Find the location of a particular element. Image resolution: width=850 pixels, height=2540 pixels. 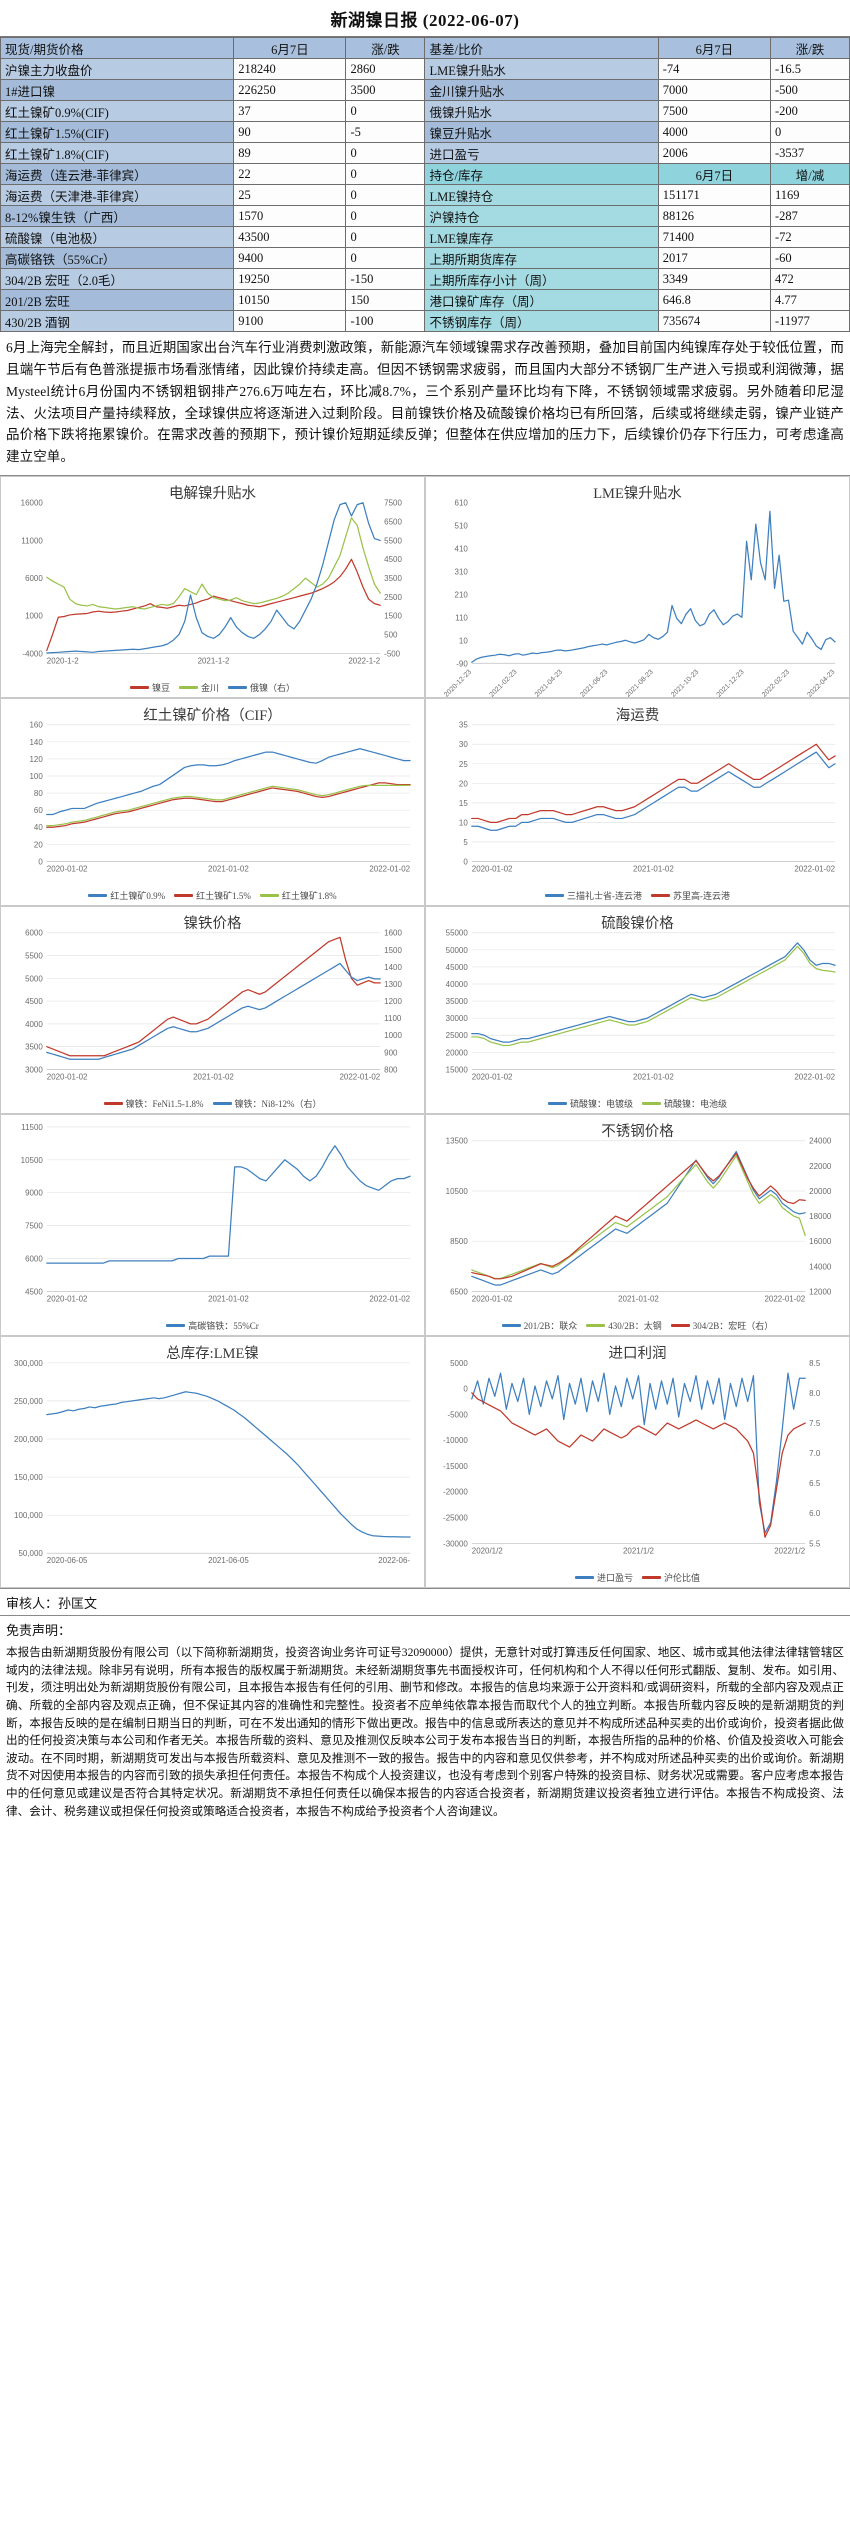

svg-text: 2021-06-23 is located at coordinates (594, 683).